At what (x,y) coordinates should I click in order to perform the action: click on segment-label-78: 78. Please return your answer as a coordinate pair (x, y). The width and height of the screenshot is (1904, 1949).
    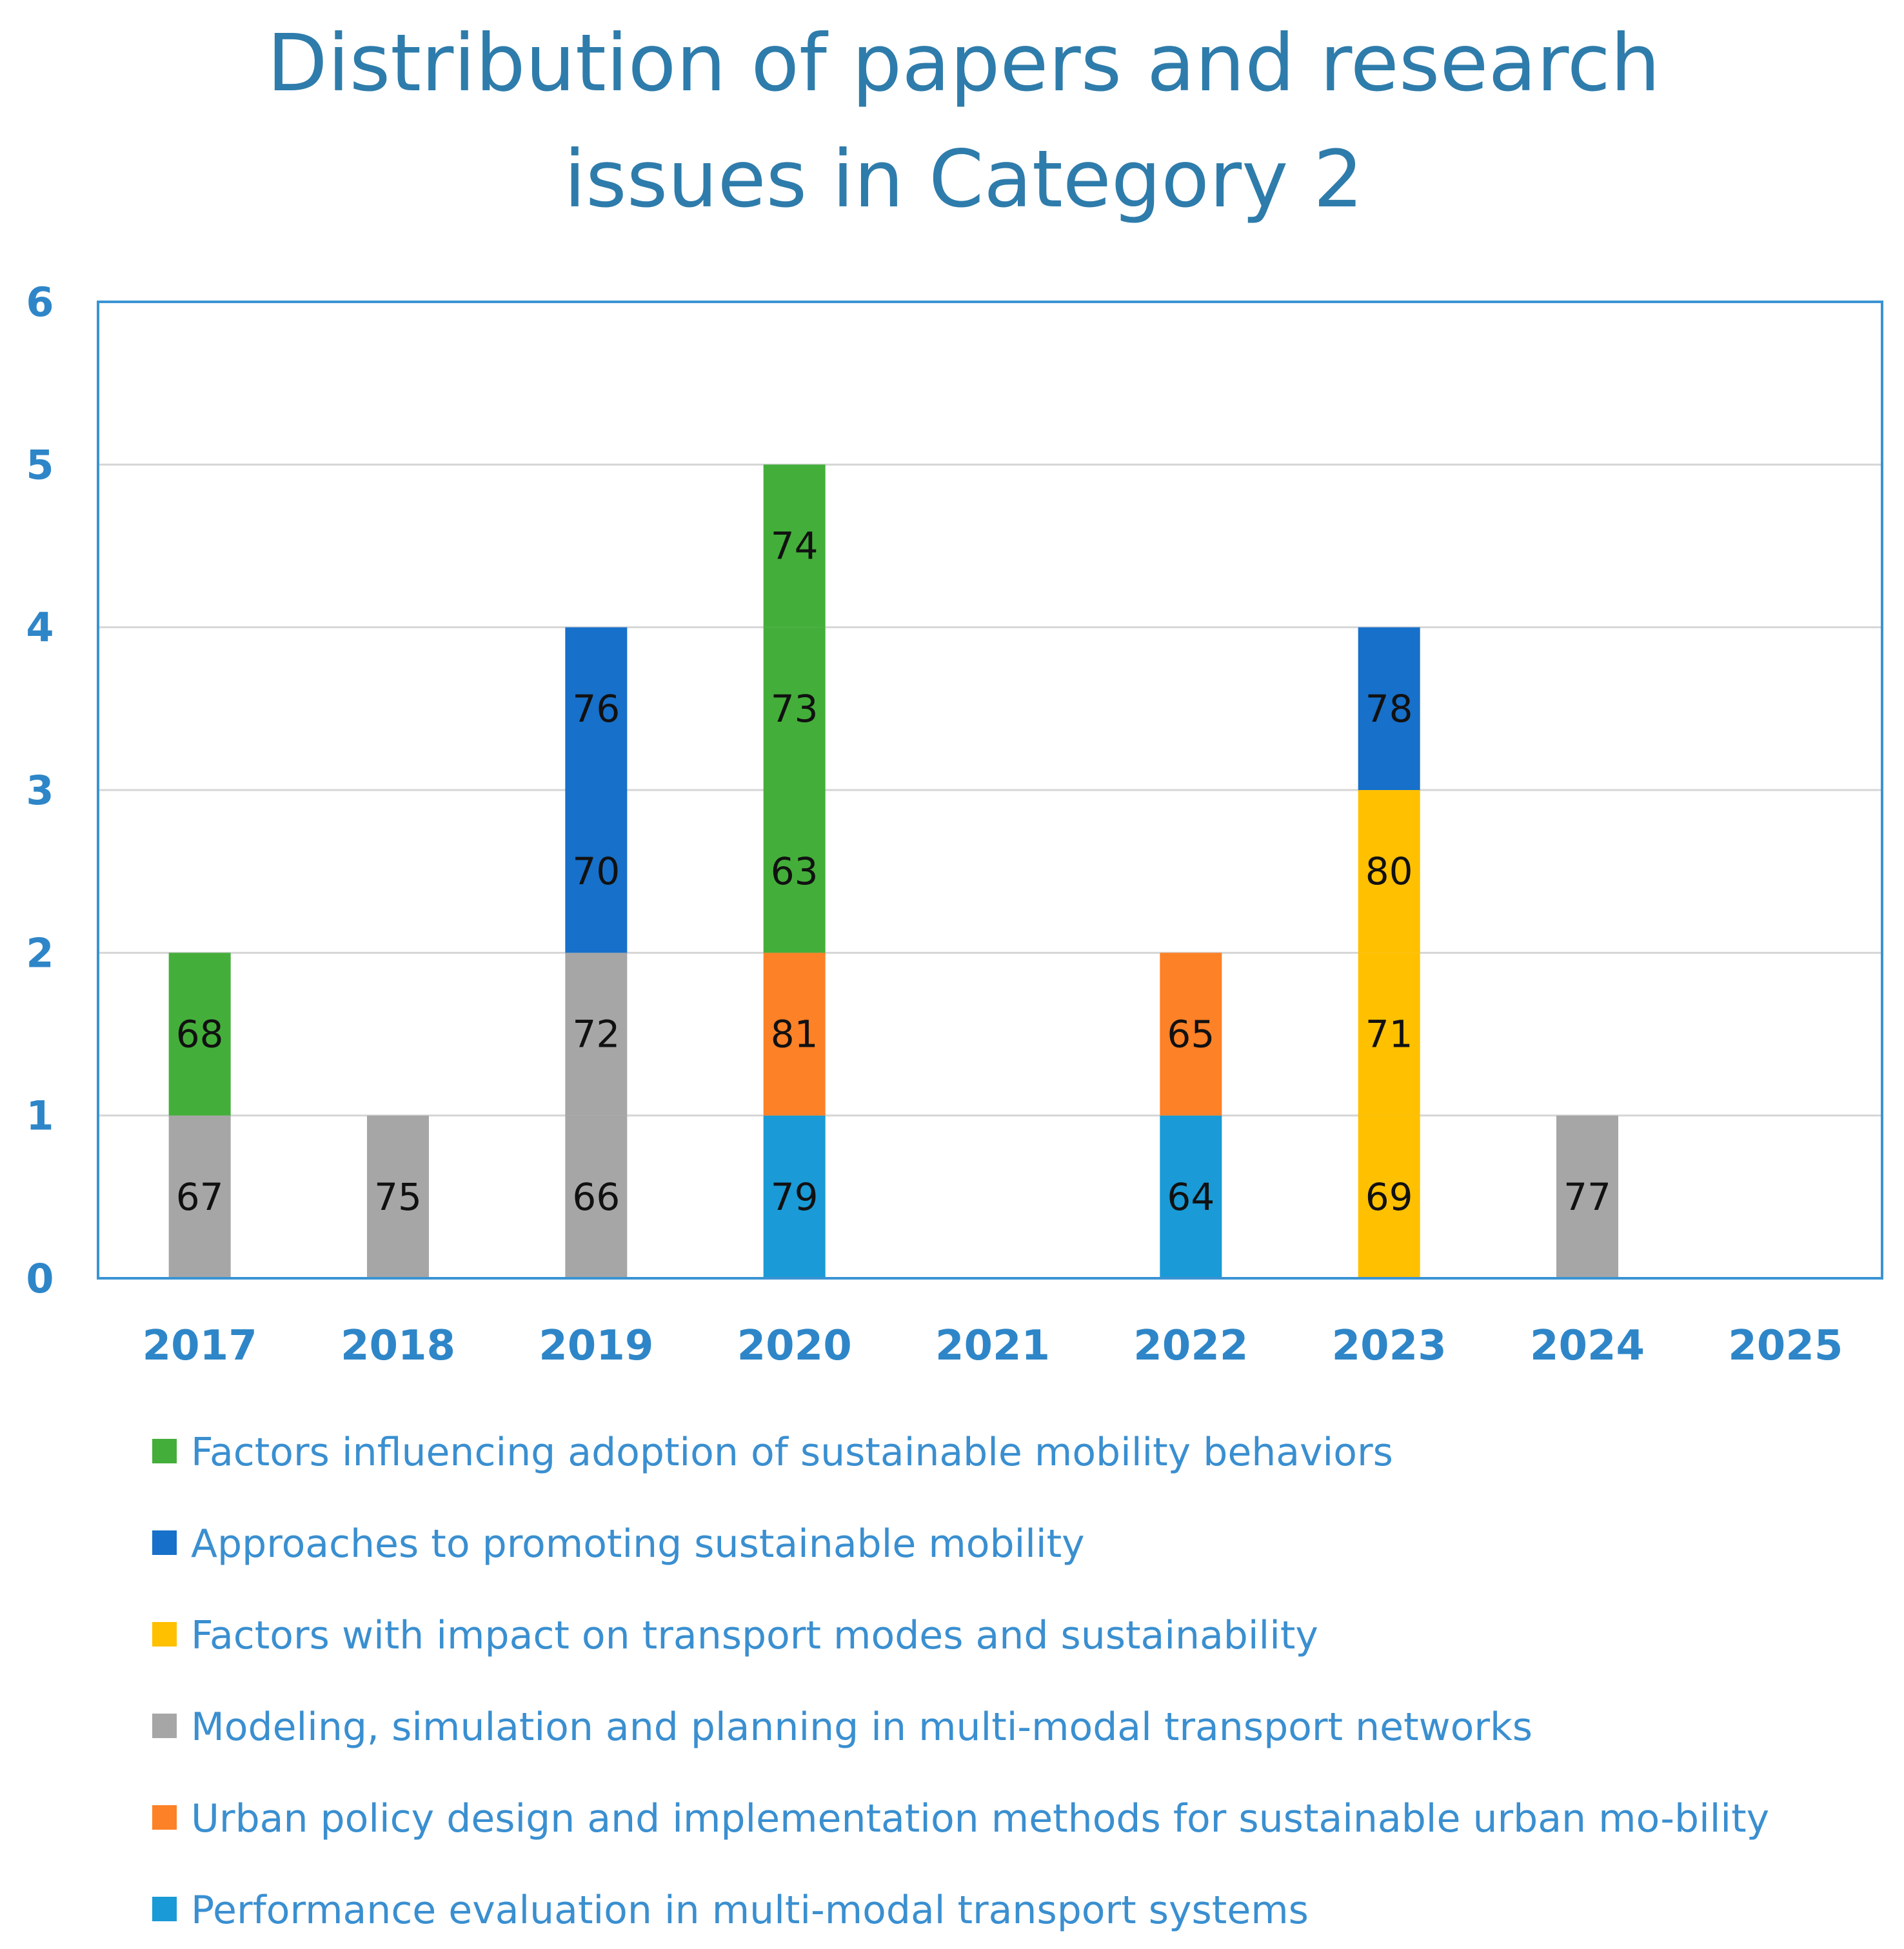
    Looking at the image, I should click on (1389, 709).